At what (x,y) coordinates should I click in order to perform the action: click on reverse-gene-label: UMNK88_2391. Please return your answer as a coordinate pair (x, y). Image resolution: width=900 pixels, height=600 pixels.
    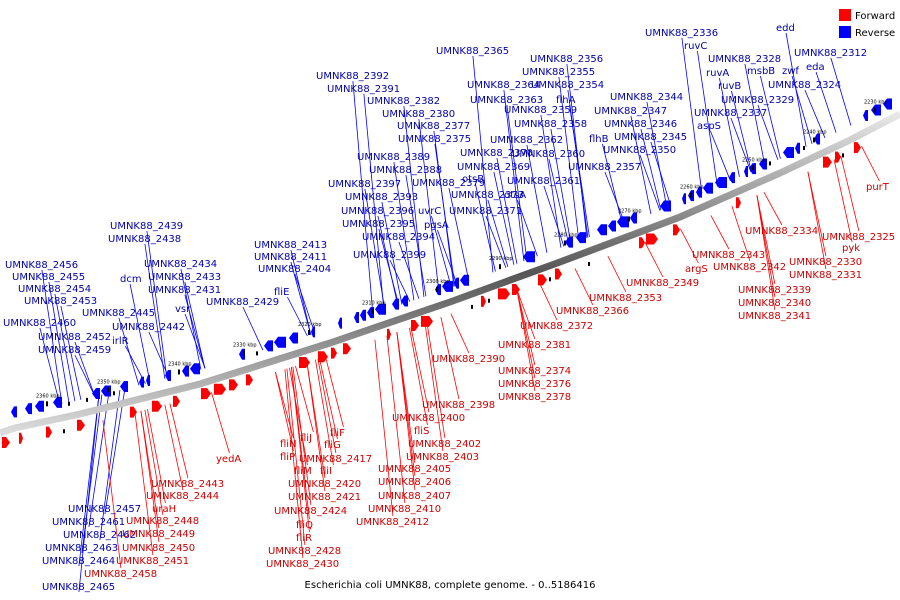
    Looking at the image, I should click on (363, 89).